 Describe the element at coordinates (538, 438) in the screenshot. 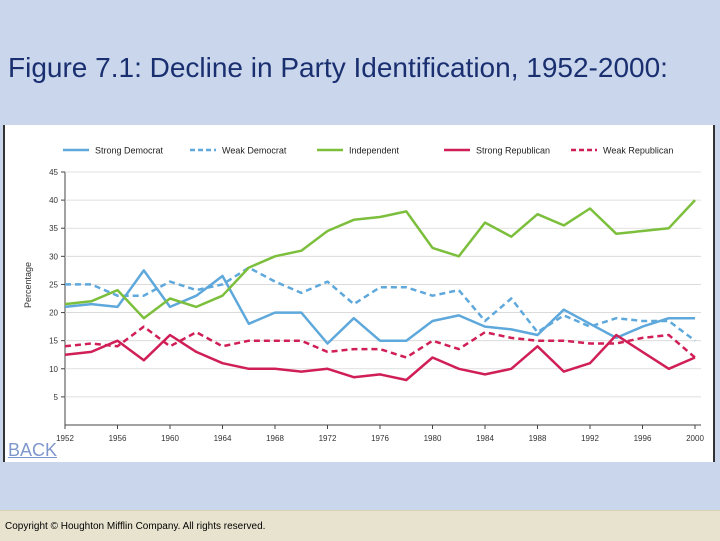

I see `x-tick-label-1988: 1988` at that location.